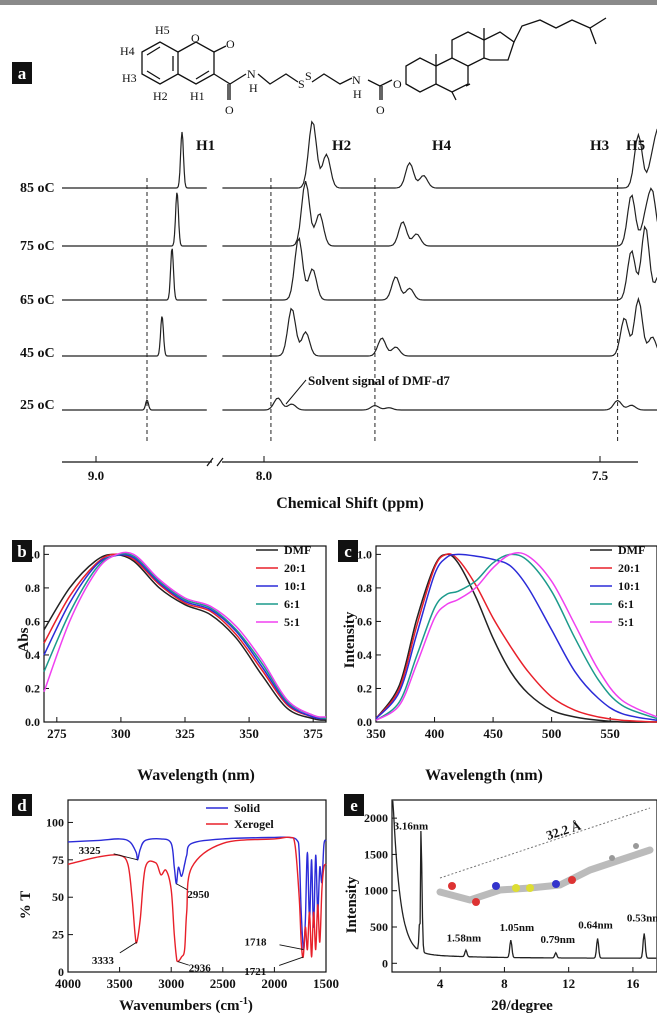 The image size is (657, 1016). I want to click on nmr-spectrum-45 oC-right, so click(439, 326).